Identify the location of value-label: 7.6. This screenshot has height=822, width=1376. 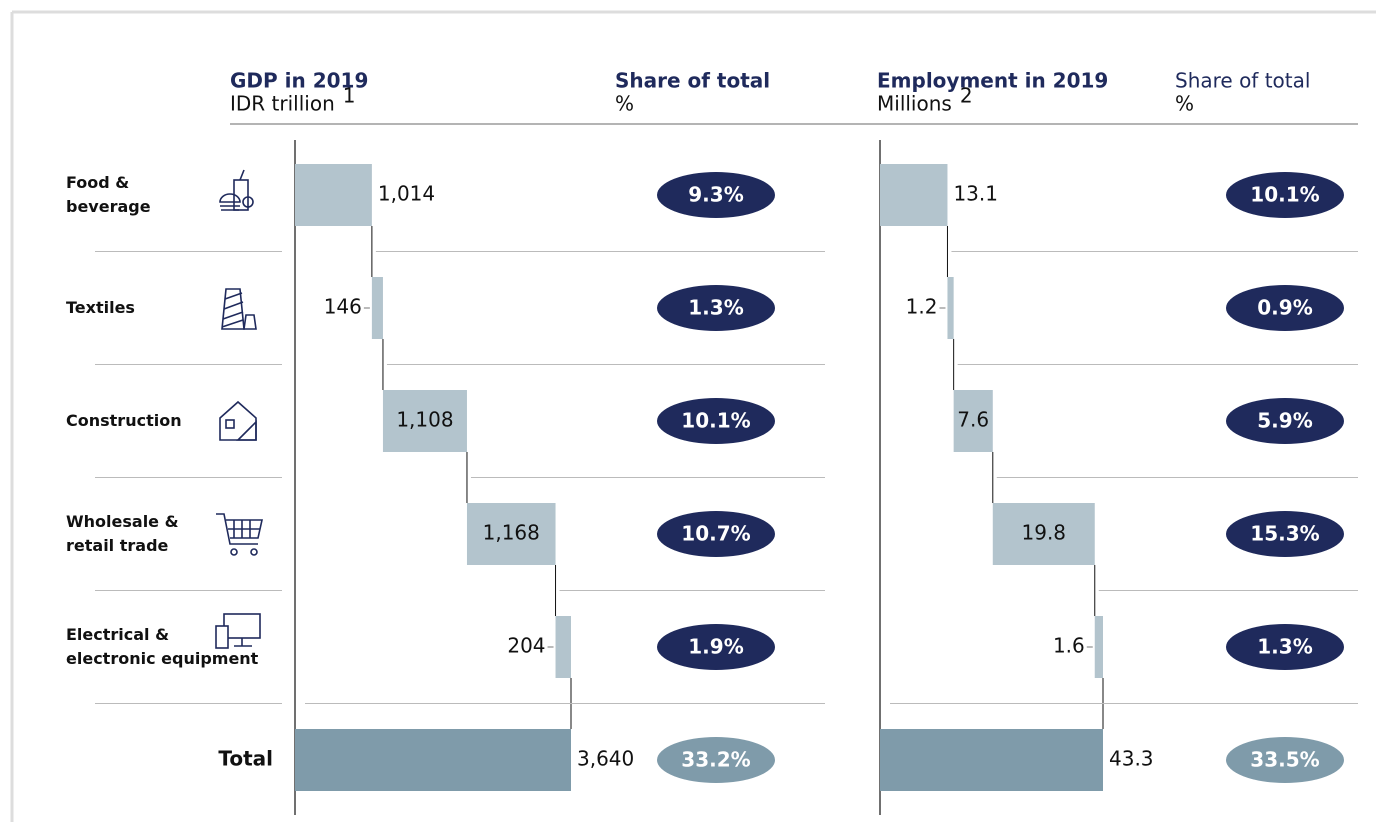
(973, 420).